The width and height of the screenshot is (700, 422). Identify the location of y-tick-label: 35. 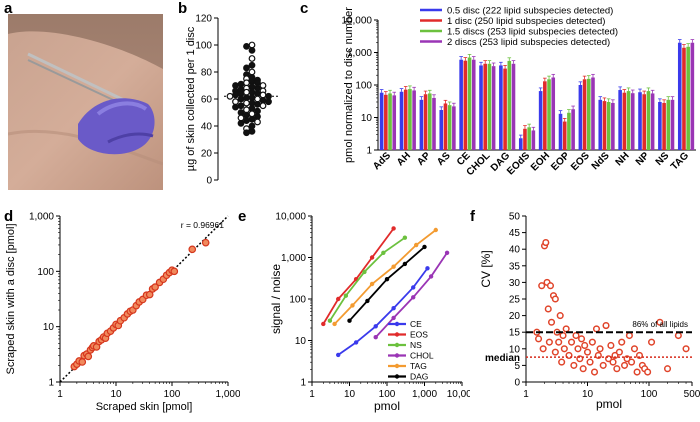
(515, 266).